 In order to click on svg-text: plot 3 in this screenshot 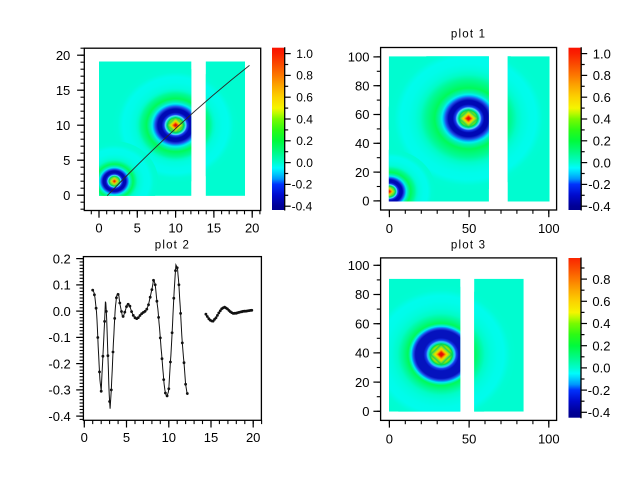, I will do `click(468, 246)`.